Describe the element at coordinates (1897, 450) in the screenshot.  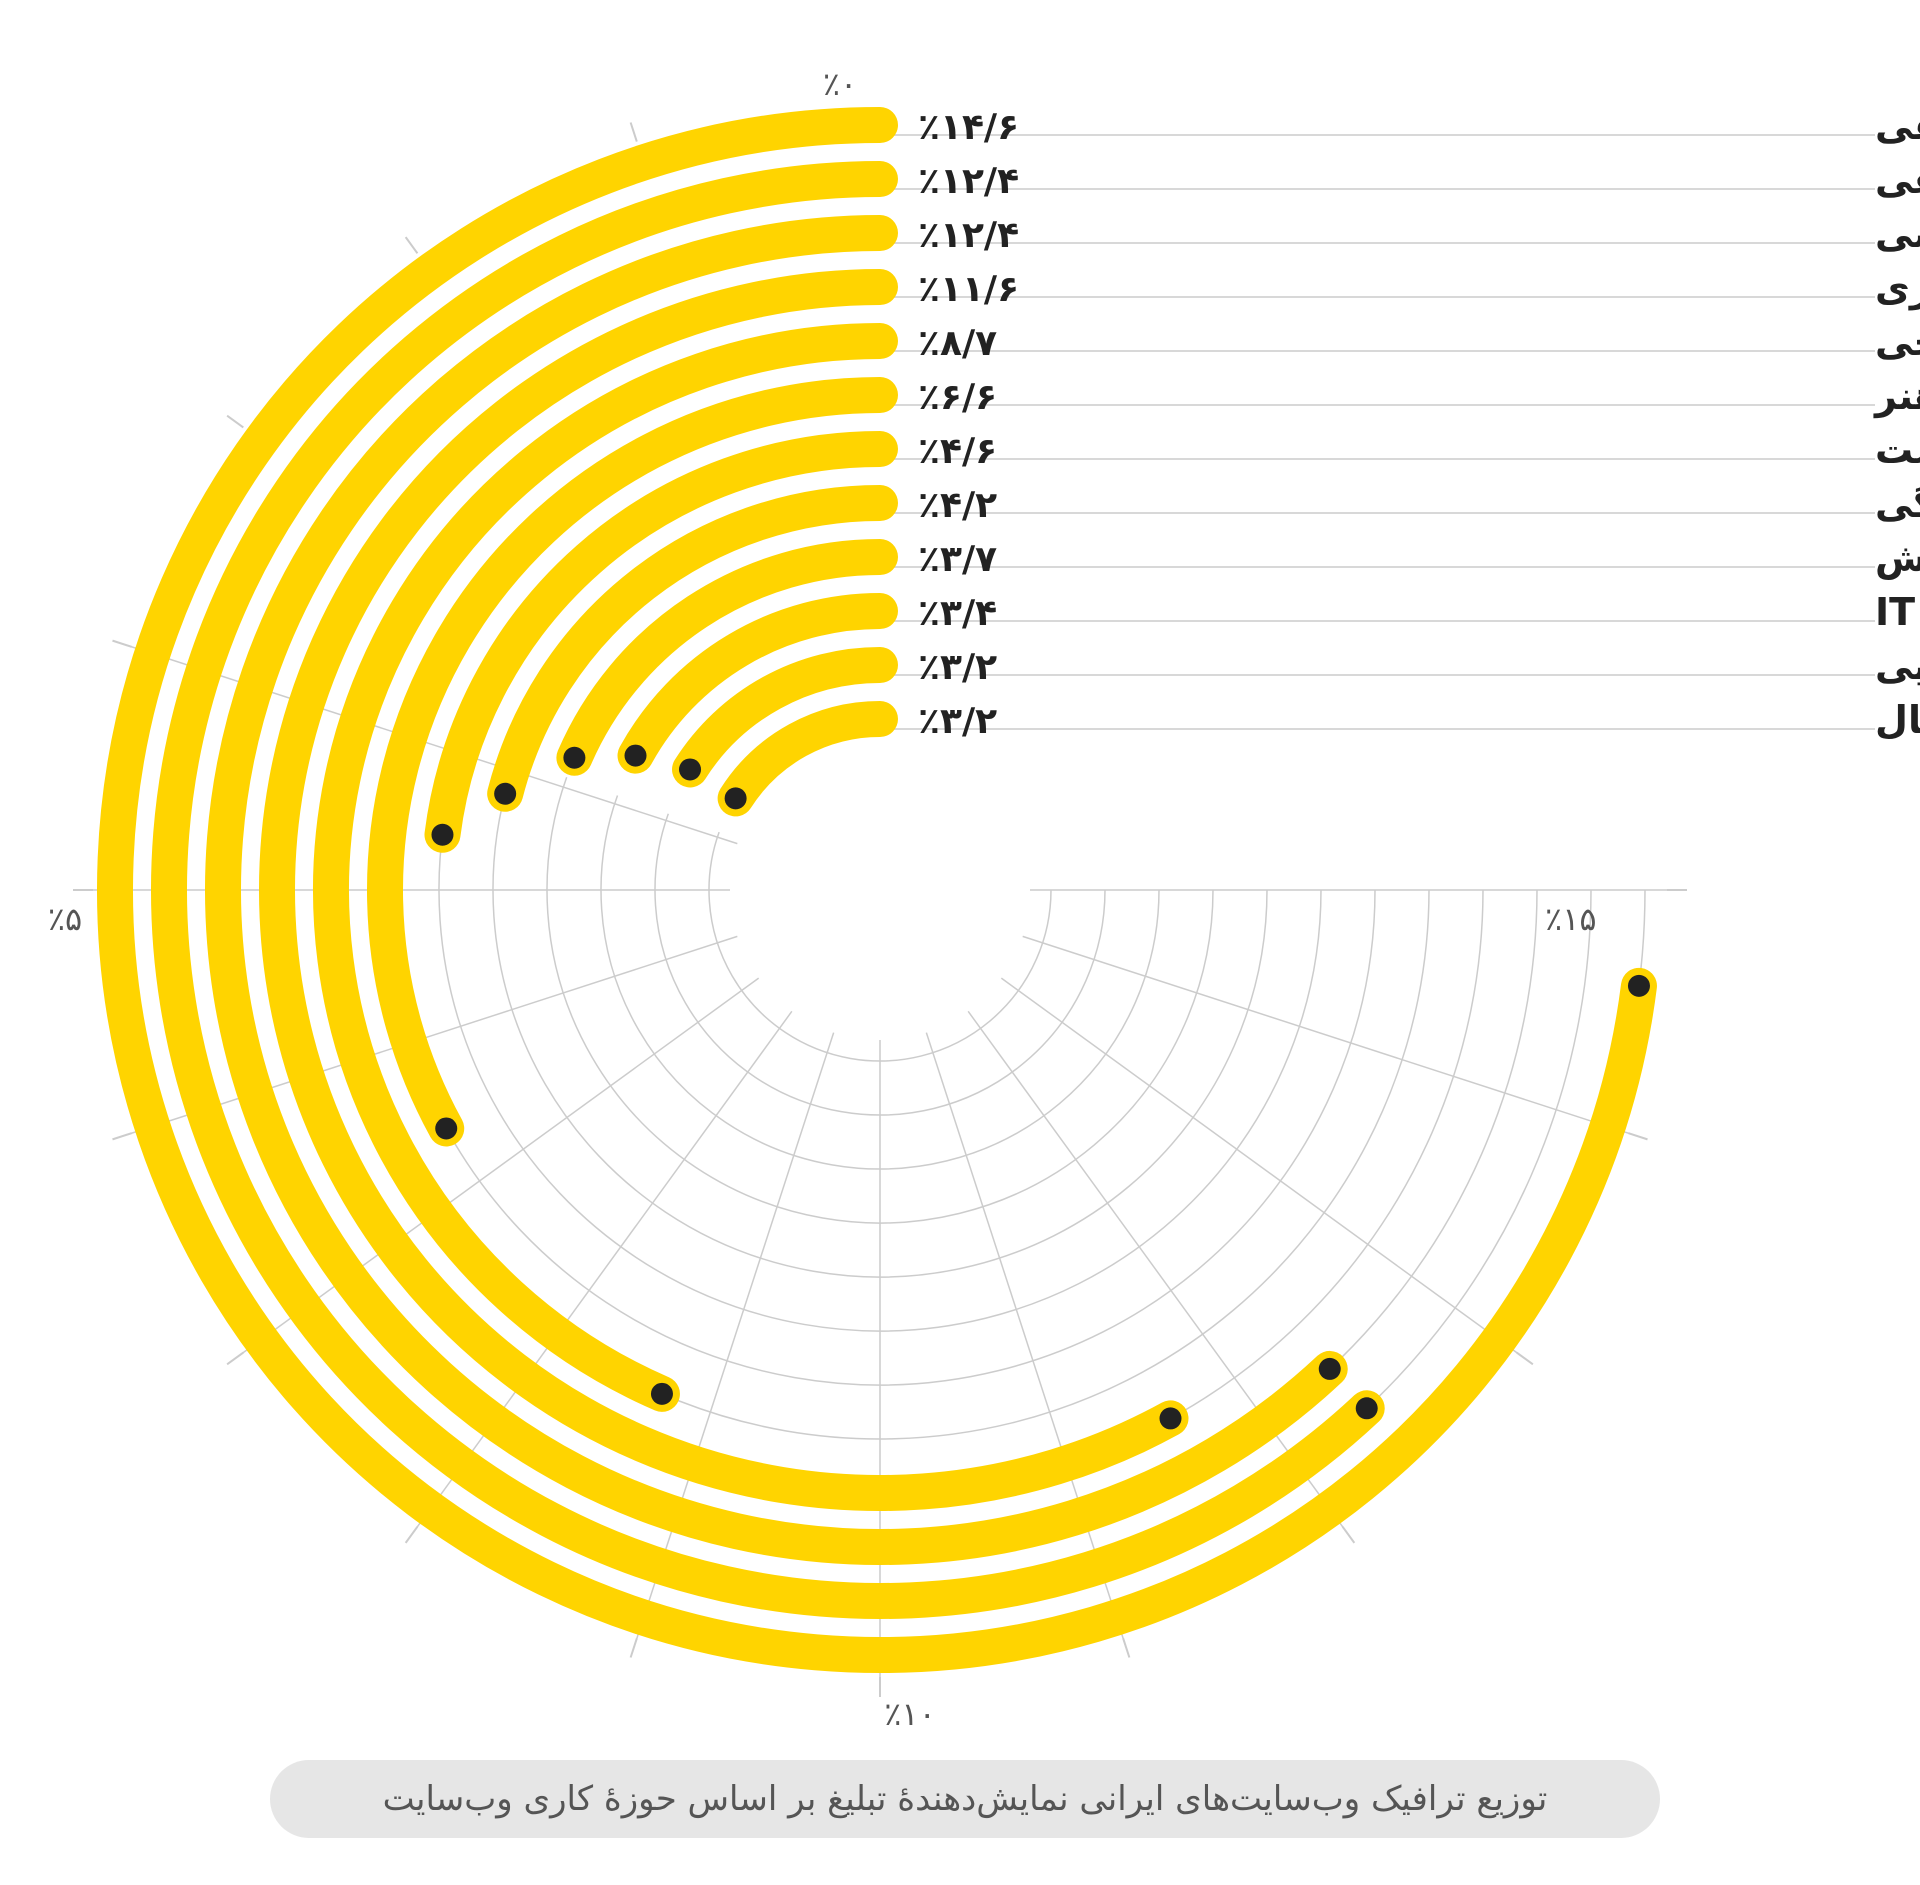
I see `category-label: پزشکی، سلامت` at that location.